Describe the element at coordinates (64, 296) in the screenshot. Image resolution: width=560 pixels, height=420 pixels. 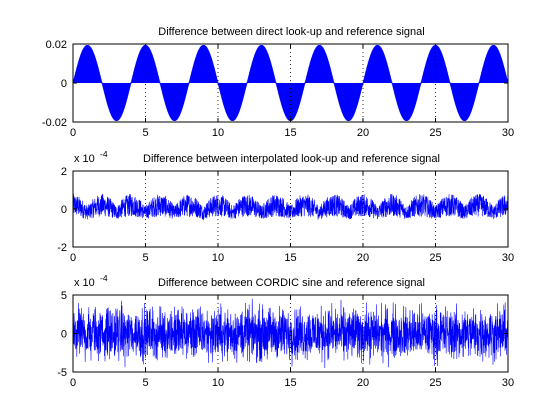
I see `y-tick-label: 5` at that location.